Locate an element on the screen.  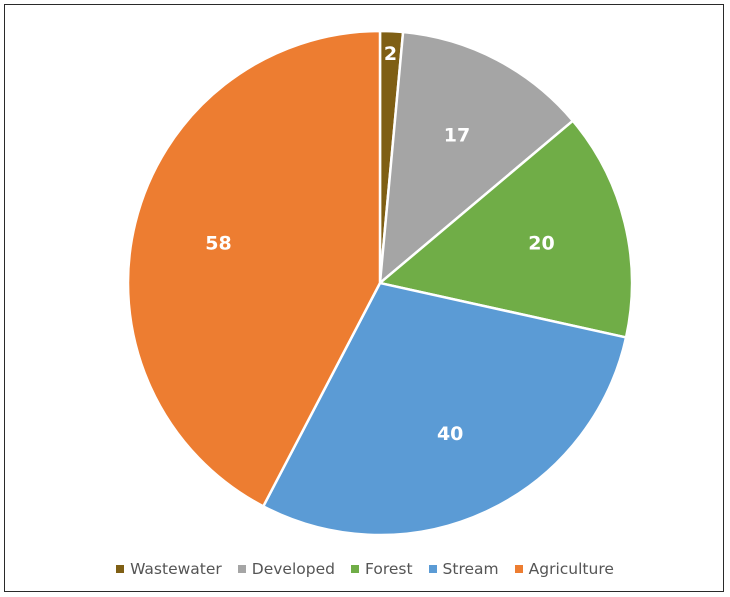
legend-item-agriculture: Agriculture is located at coordinates (564, 569).